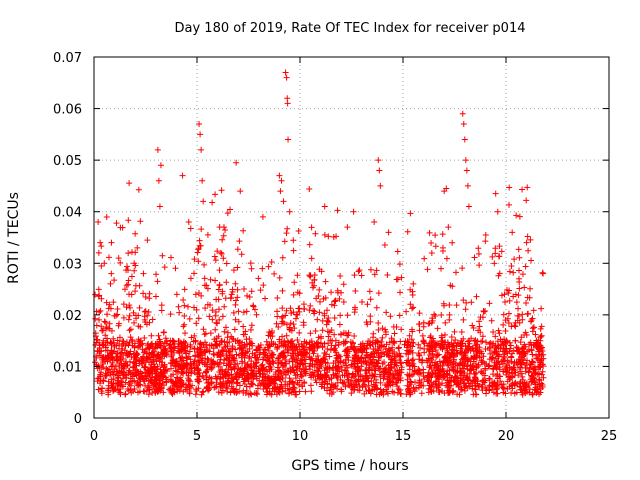 The width and height of the screenshot is (640, 480). I want to click on y-tick-label: 0.01, so click(67, 367).